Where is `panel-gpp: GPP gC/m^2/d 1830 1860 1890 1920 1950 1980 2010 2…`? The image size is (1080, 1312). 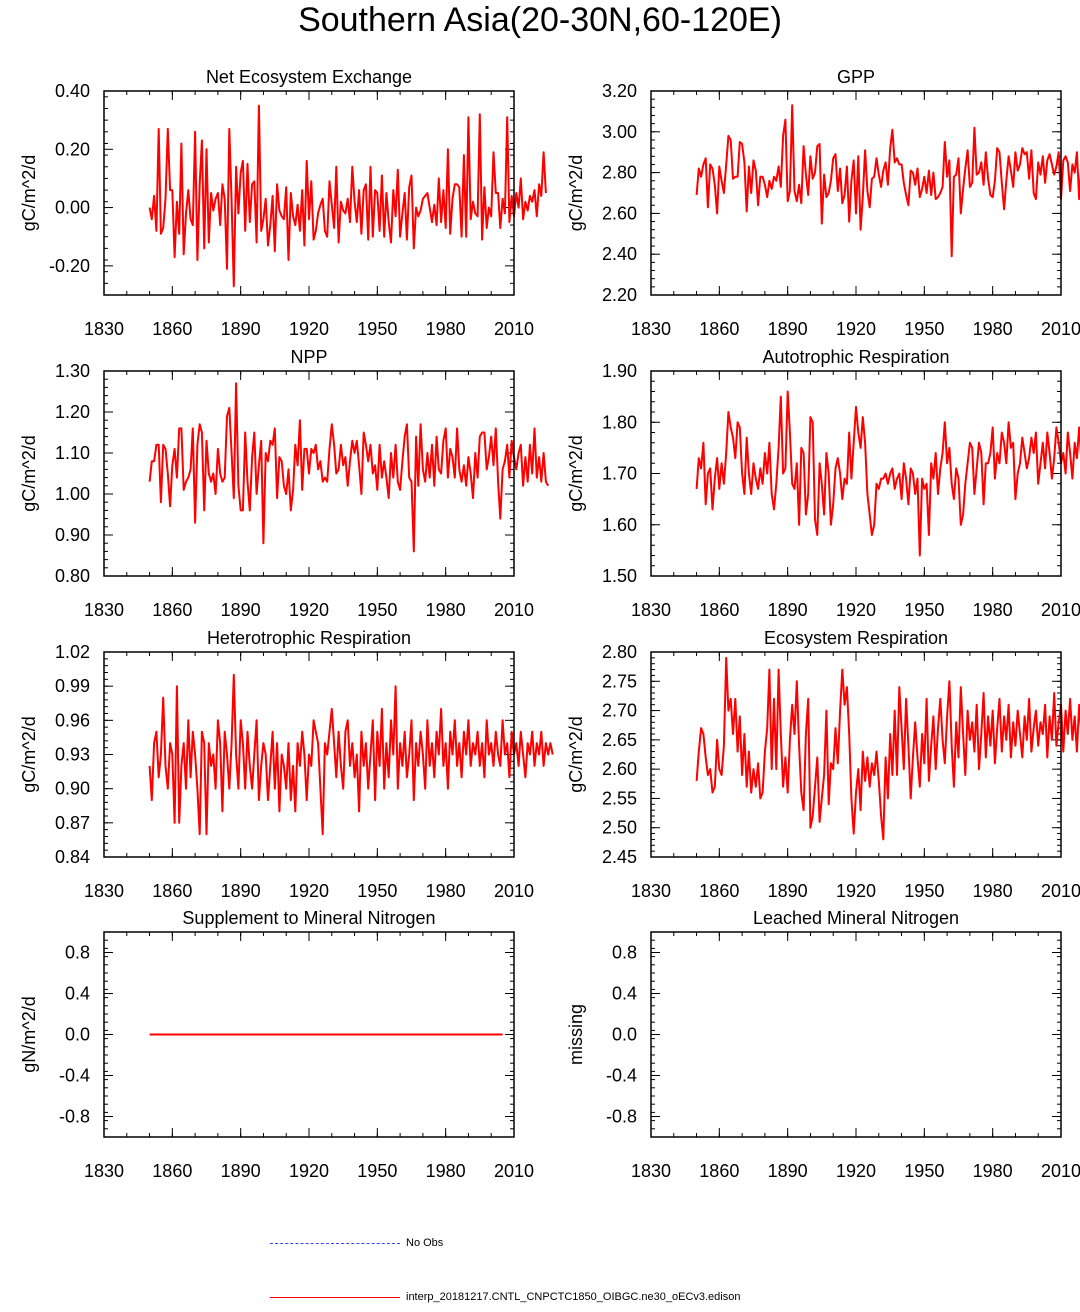 panel-gpp: GPP gC/m^2/d 1830 1860 1890 1920 1950 1980 2010 2… is located at coordinates (823, 203).